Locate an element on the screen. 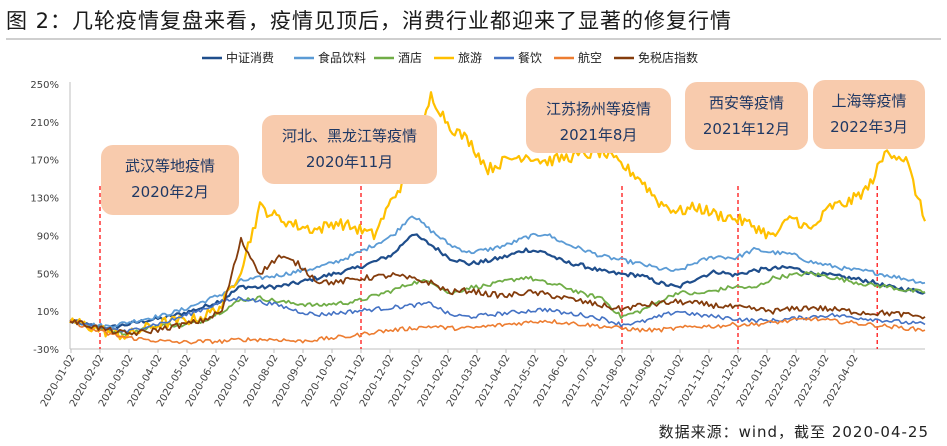  annotation-text: 2021年8月 is located at coordinates (599, 135).